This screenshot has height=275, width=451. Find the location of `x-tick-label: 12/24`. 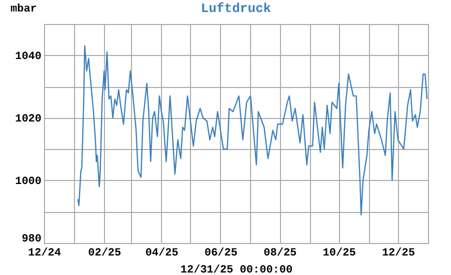

x-tick-label: 12/24 is located at coordinates (45, 254).